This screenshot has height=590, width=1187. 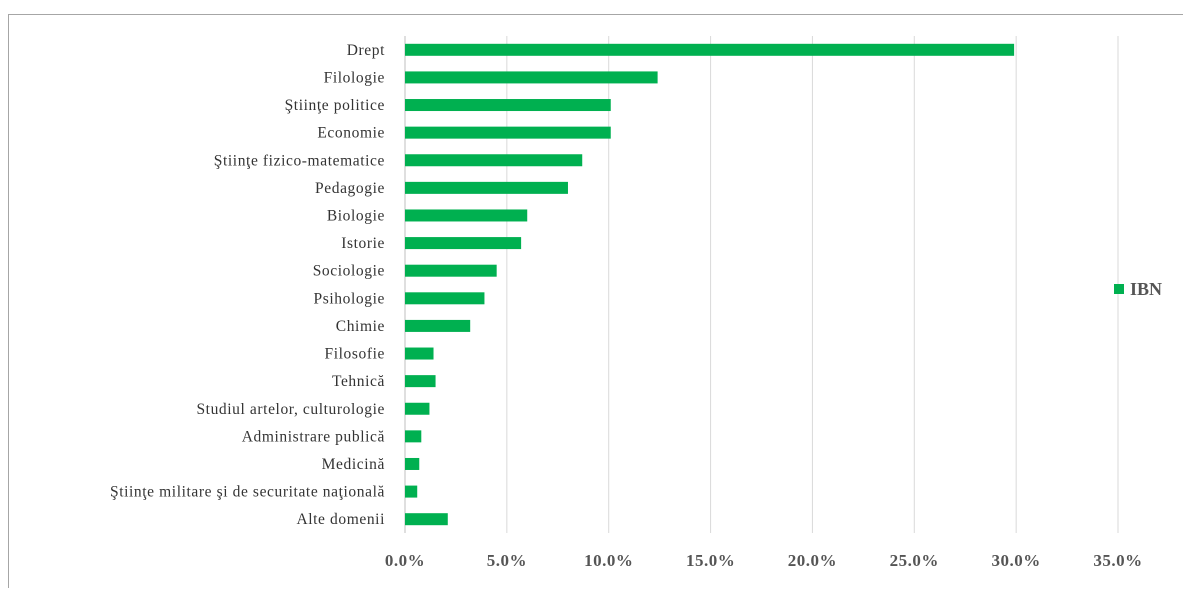 I want to click on category-label: Studiul artelor, culturologie, so click(x=290, y=409).